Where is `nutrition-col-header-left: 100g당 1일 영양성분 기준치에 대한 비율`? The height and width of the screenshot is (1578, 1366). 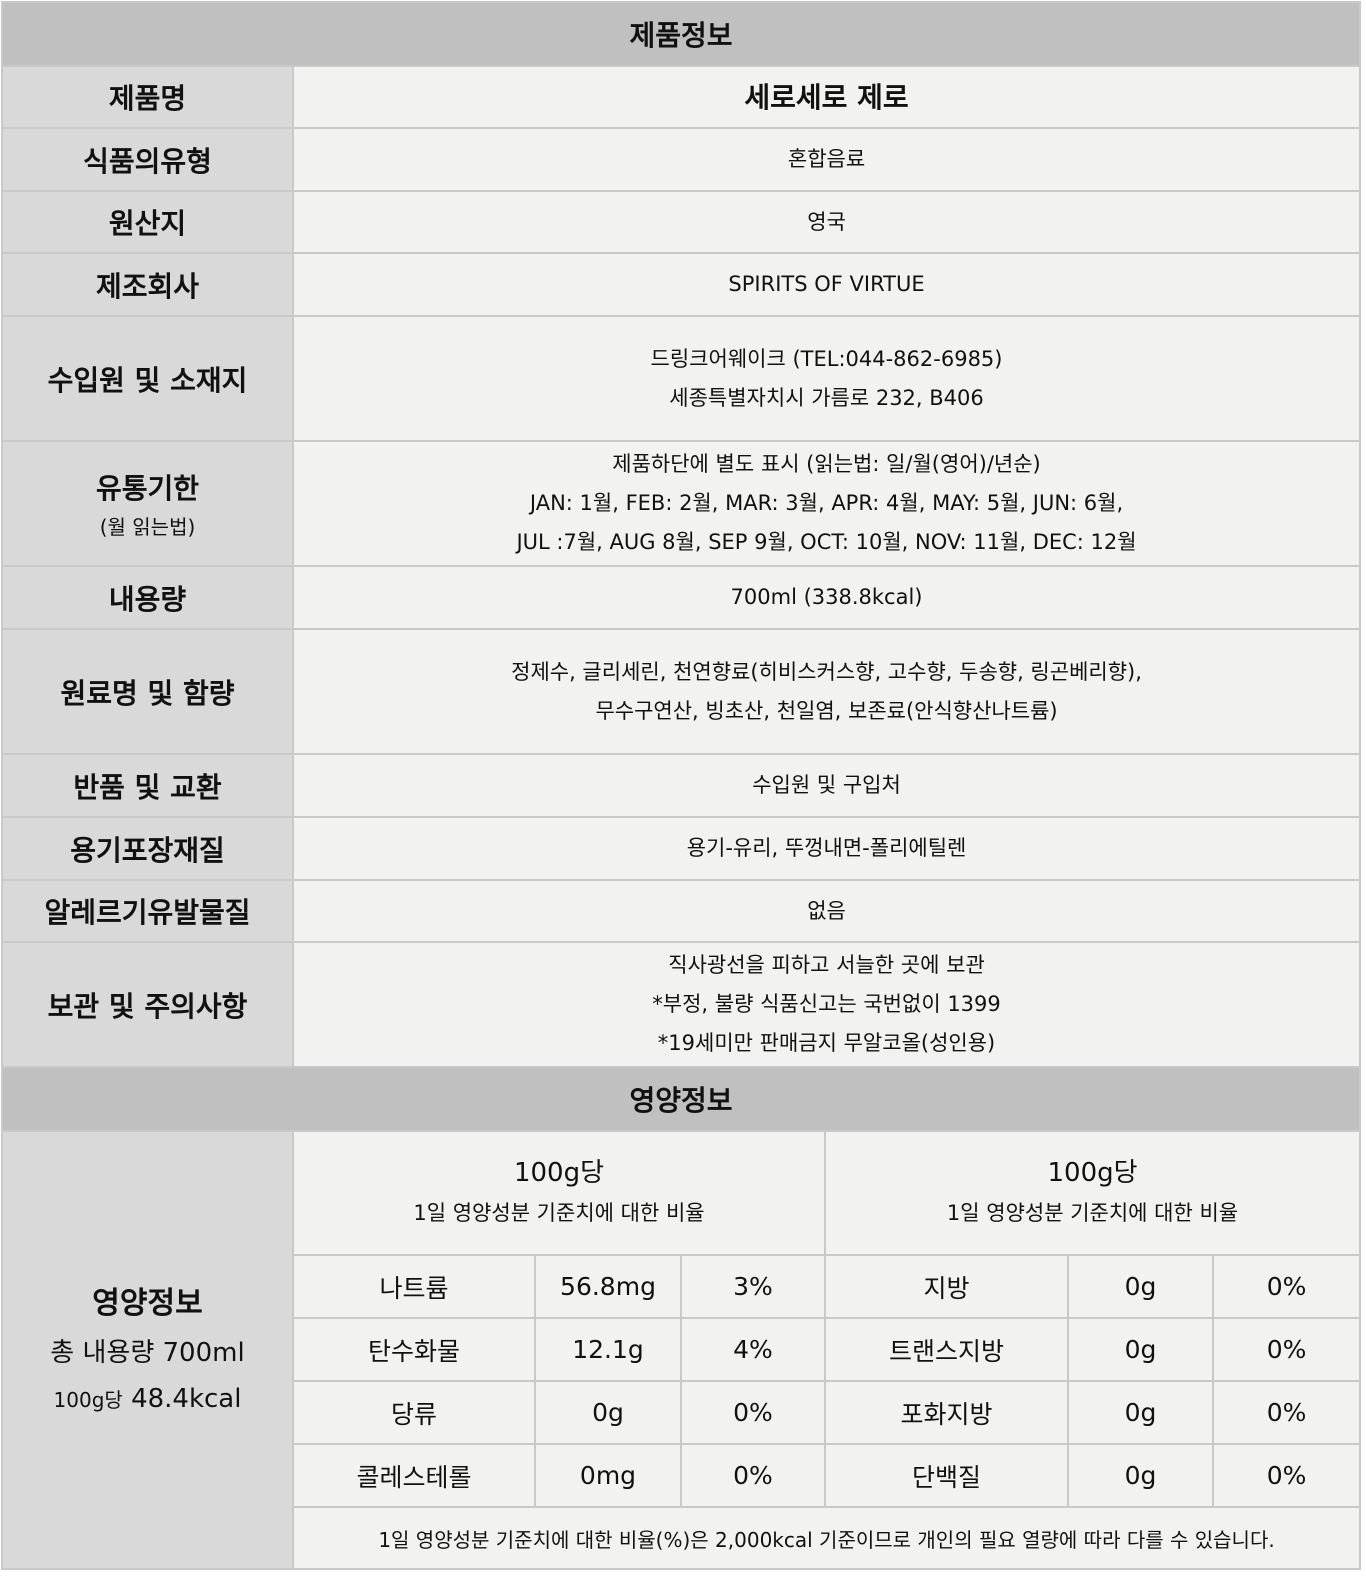
nutrition-col-header-left: 100g당 1일 영양성분 기준치에 대한 비율 is located at coordinates (559, 1193).